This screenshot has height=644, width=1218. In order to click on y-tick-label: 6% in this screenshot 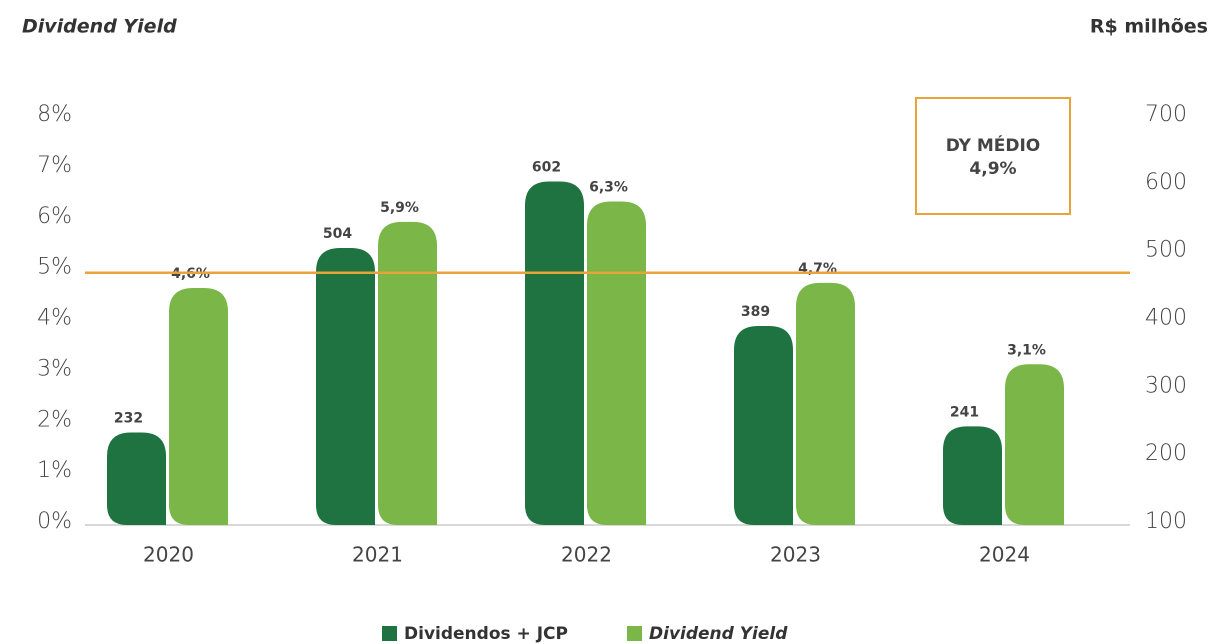, I will do `click(54, 216)`.